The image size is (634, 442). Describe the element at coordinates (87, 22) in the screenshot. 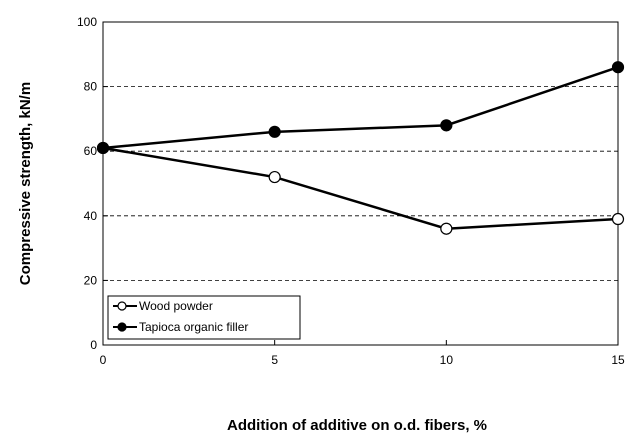

I see `y-tick-label-100: 100` at that location.